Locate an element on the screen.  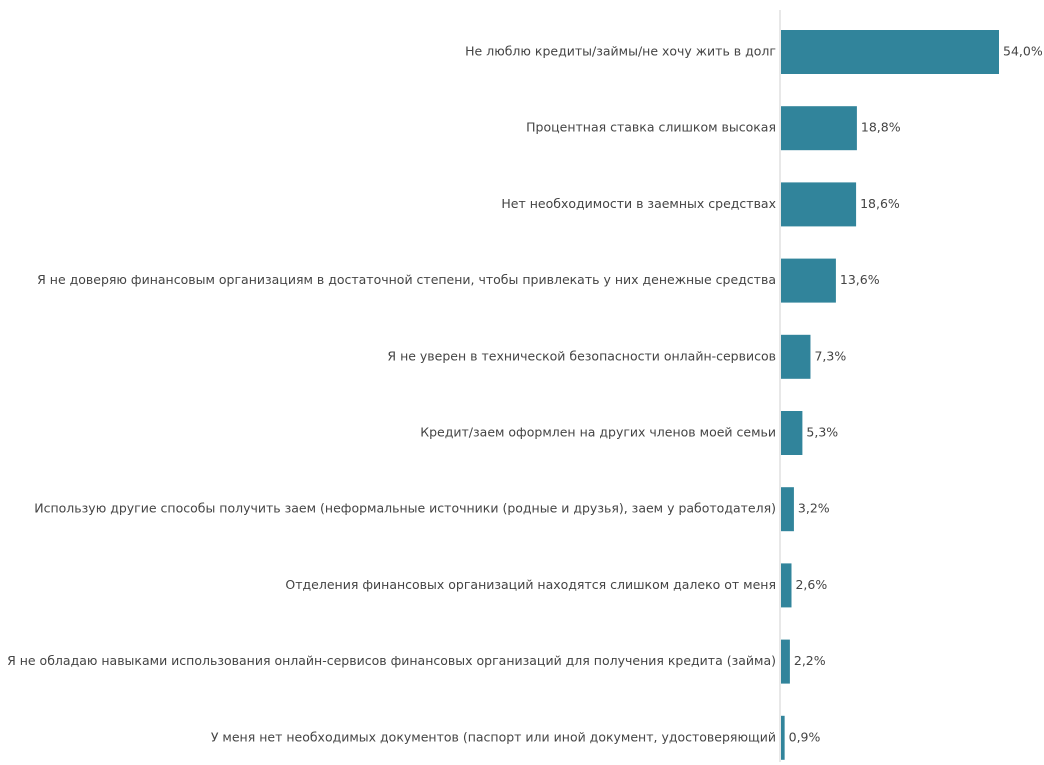
value-label-3: 18,6% is located at coordinates (880, 203).